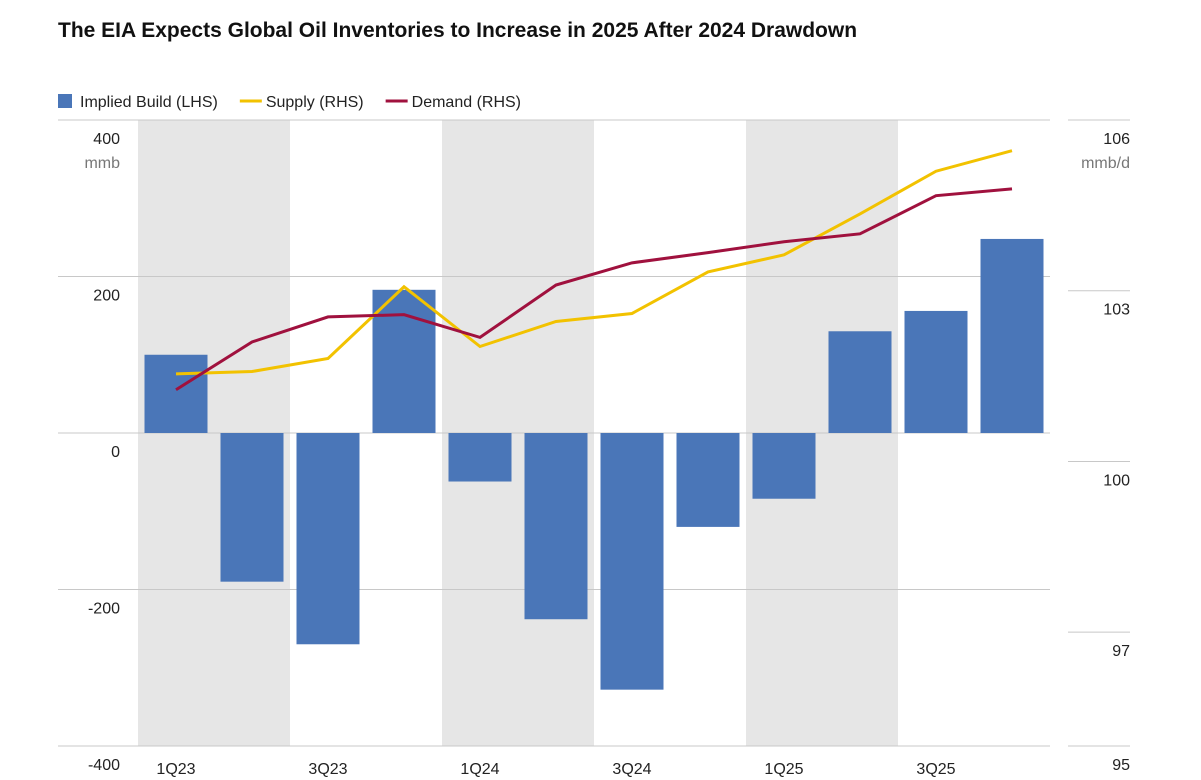 The image size is (1201, 780). Describe the element at coordinates (102, 163) in the screenshot. I see `y-axis-label: mmb` at that location.